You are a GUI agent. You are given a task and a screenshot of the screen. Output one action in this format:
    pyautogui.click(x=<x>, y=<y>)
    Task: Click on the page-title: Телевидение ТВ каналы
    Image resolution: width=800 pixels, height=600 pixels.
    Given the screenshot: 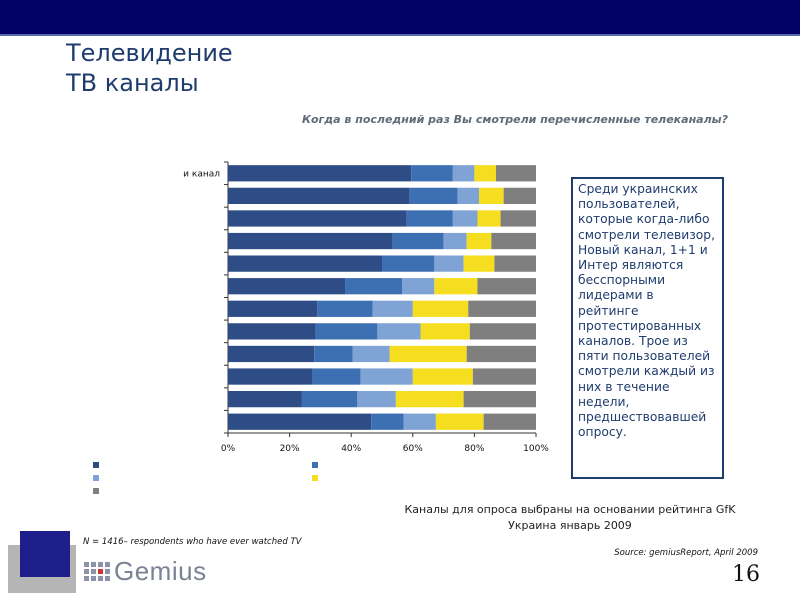 What is the action you would take?
    pyautogui.click(x=149, y=68)
    